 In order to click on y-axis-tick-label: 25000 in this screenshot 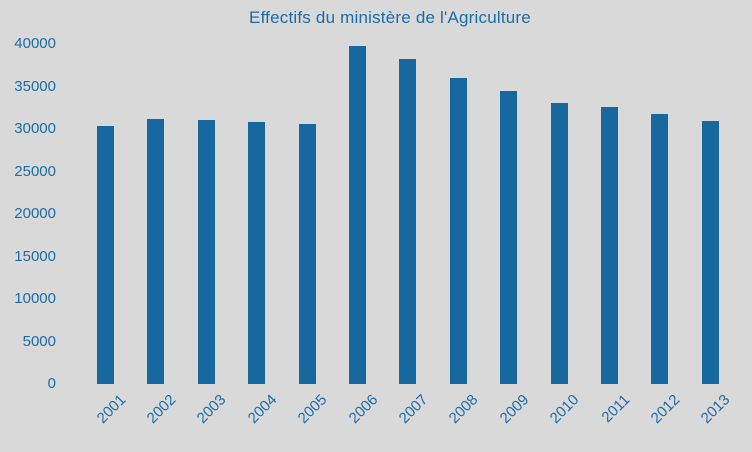, I will do `click(35, 171)`.